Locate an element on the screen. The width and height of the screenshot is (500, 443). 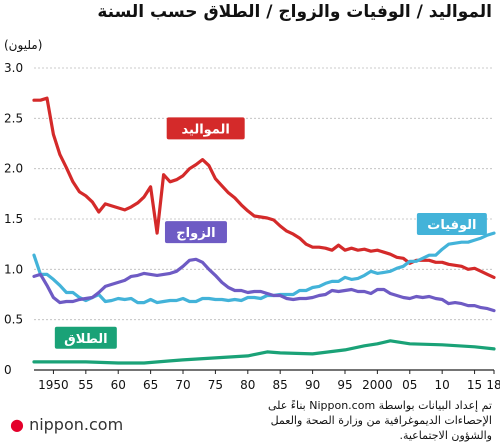
series-label-text: المواليد is located at coordinates (206, 129).